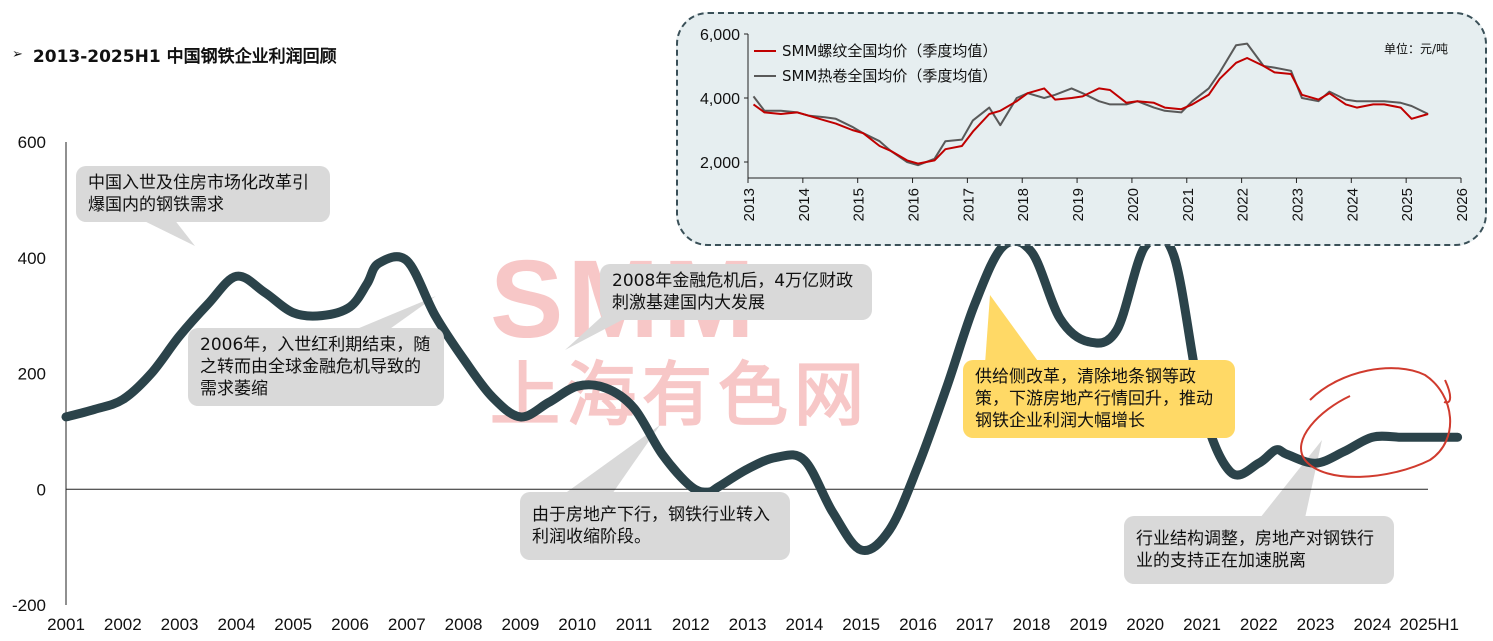 The image size is (1493, 641). Describe the element at coordinates (123, 624) in the screenshot. I see `main-x-tick-label: 2002` at that location.